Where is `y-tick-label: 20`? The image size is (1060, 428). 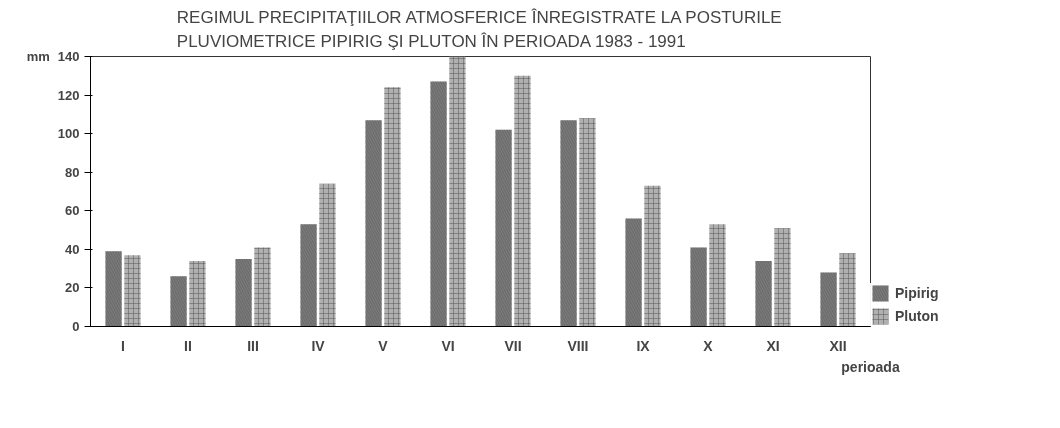
y-tick-label: 20 is located at coordinates (72, 288).